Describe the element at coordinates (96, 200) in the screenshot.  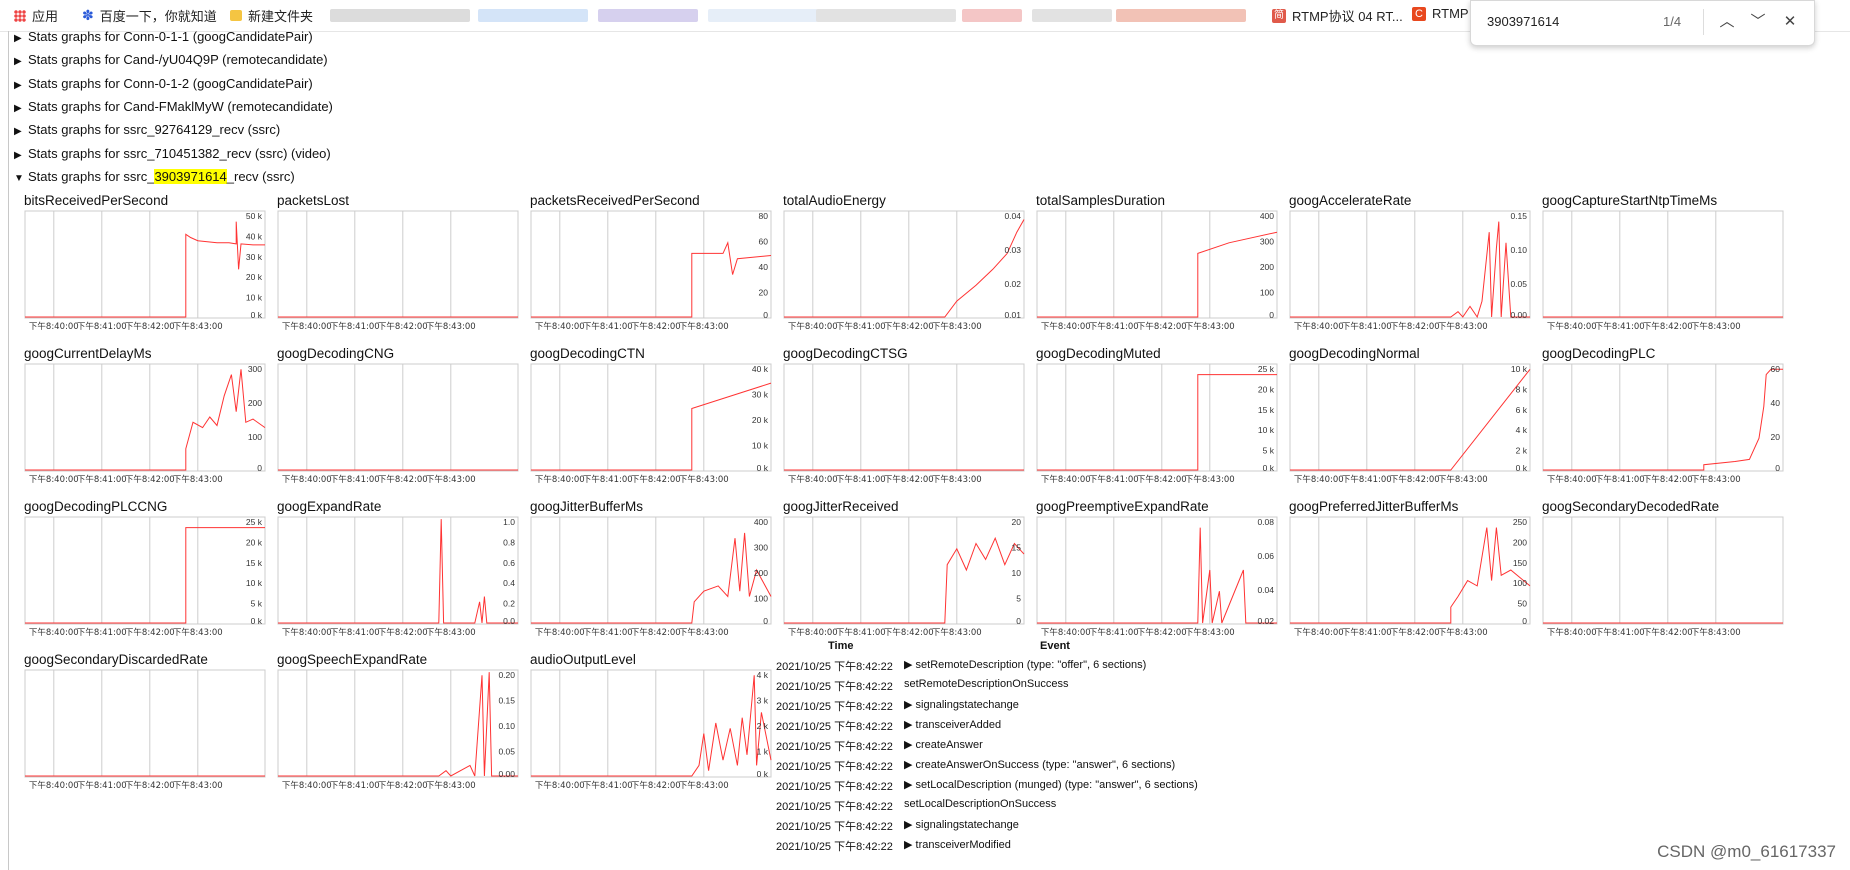
I see `graph-title: bitsReceivedPerSecond` at that location.